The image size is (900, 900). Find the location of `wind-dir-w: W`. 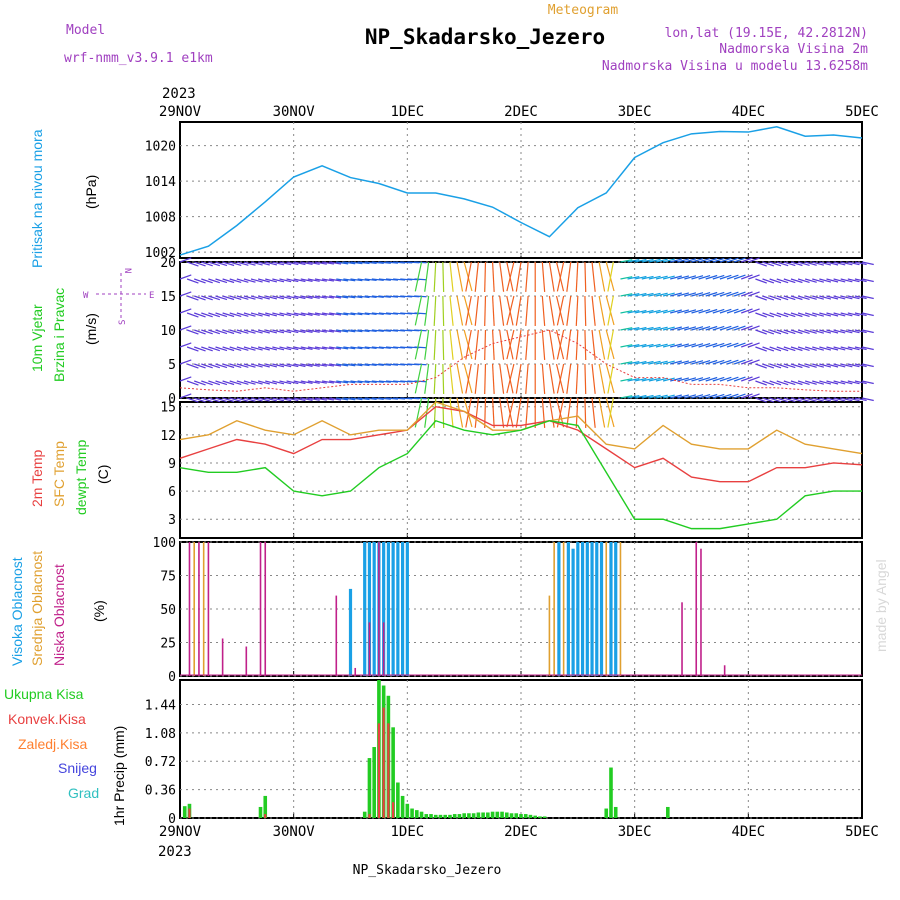

wind-dir-w: W is located at coordinates (86, 296).